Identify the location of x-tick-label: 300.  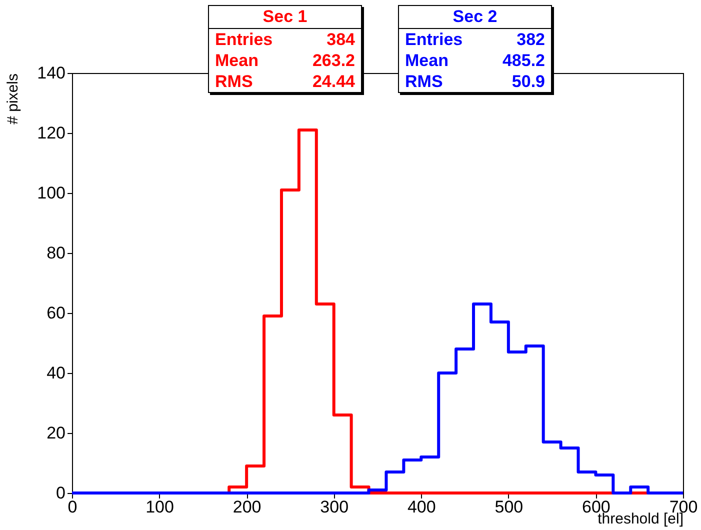
(334, 507).